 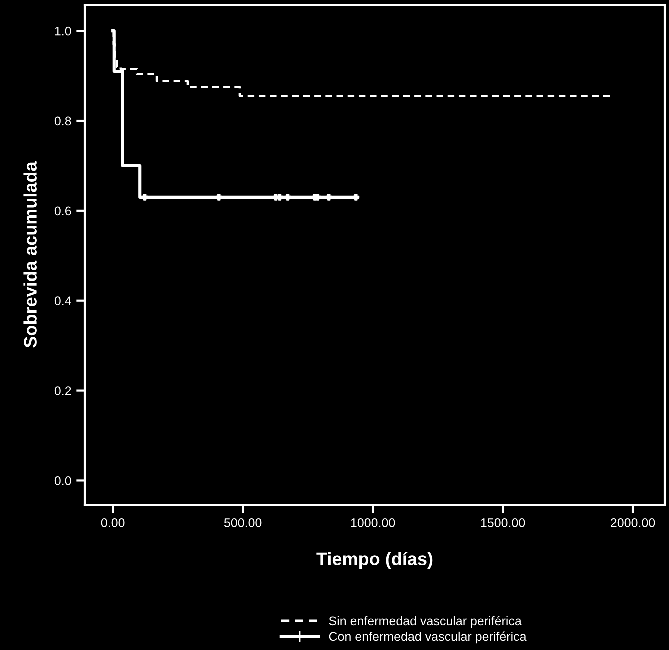 What do you see at coordinates (63, 121) in the screenshot?
I see `y-tick-label: 0.8` at bounding box center [63, 121].